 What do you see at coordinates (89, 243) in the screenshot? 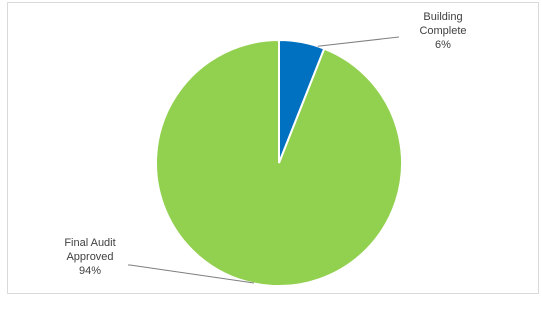
I see `slice-label-1-line-0: Final Audit` at bounding box center [89, 243].